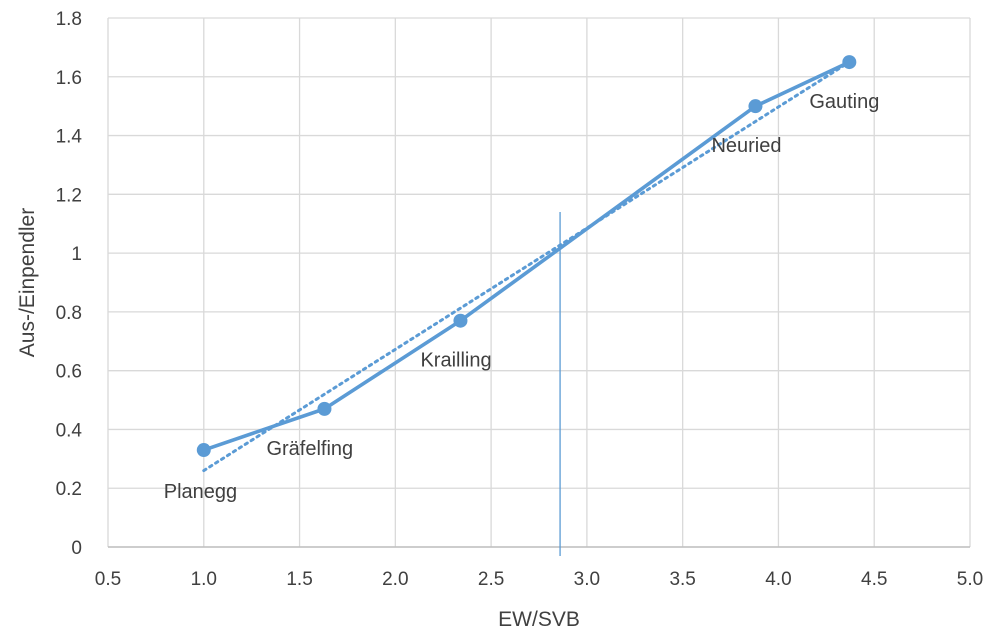  What do you see at coordinates (778, 579) in the screenshot?
I see `x-tick-label: 4.0` at bounding box center [778, 579].